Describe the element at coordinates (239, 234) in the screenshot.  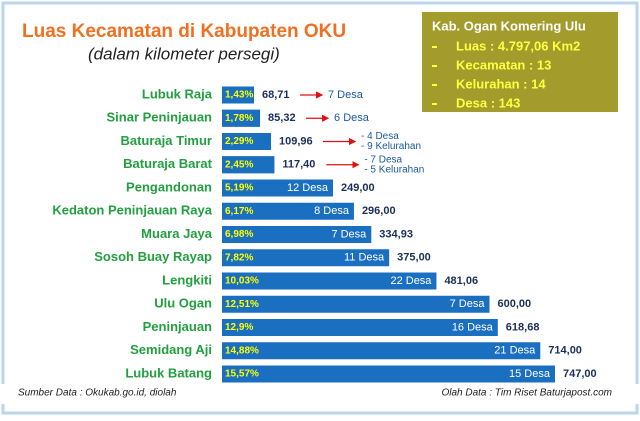
I see `share-label: 6,98%` at that location.